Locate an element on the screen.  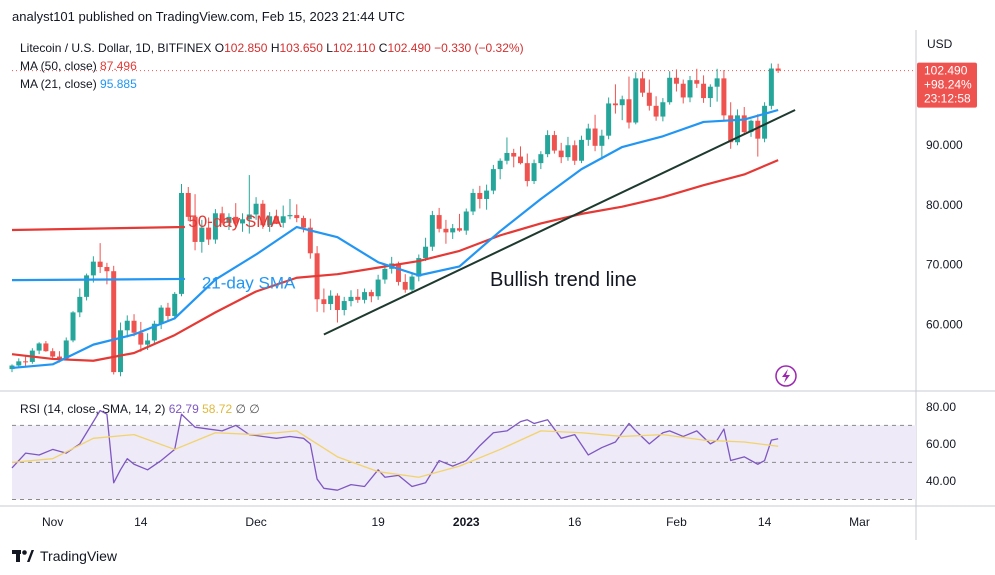
ma50-legend: MA (50, close) 87.496 is located at coordinates (78, 66).